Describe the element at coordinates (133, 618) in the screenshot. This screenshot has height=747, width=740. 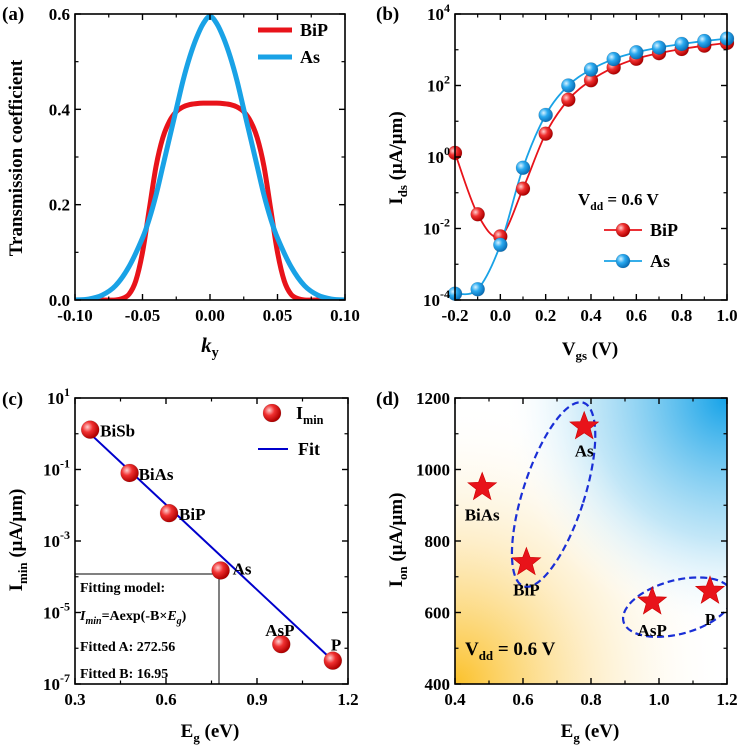
I see `fit-line-2: Imin=Aexp(-B×Eg)` at that location.